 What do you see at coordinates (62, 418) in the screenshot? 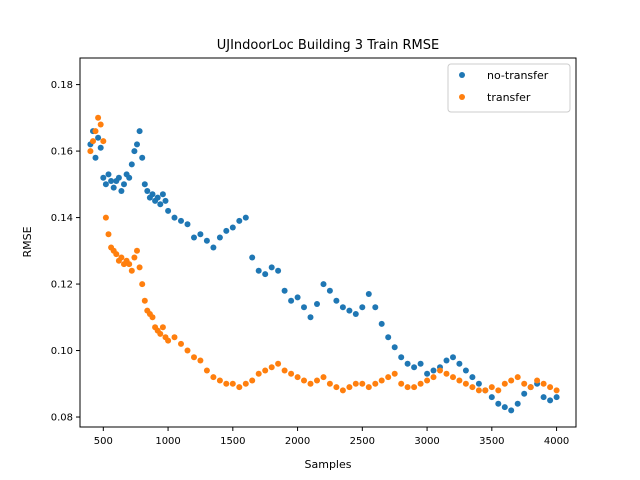
I see `y-tick-label: 0.08` at bounding box center [62, 418].